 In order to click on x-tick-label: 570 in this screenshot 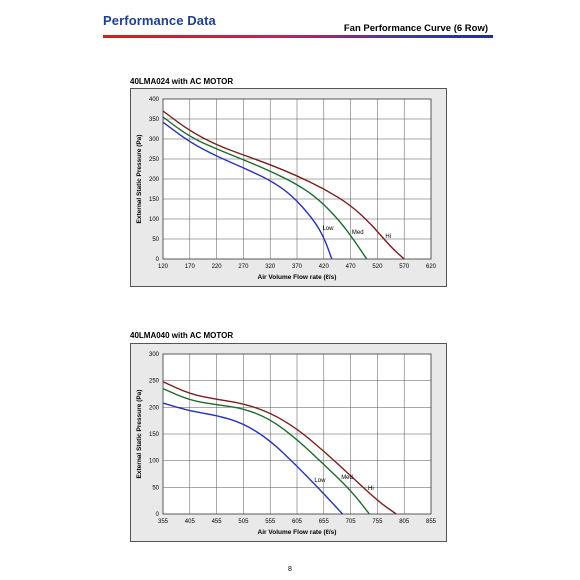, I will do `click(404, 267)`.